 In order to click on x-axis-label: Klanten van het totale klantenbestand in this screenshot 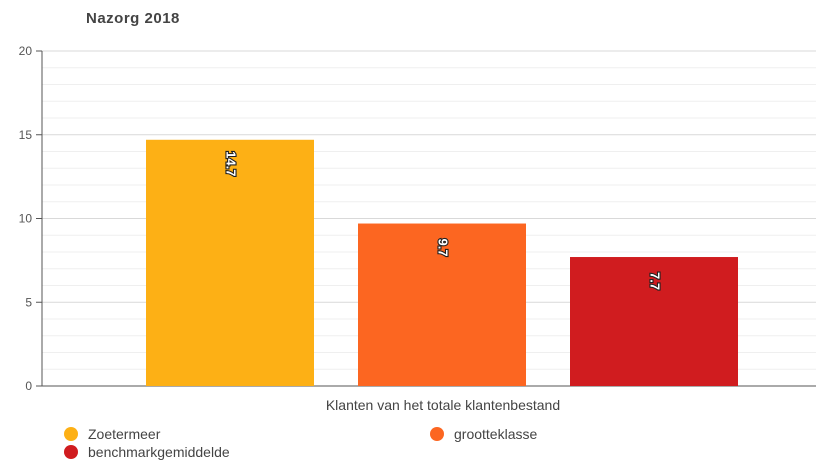, I will do `click(443, 405)`.